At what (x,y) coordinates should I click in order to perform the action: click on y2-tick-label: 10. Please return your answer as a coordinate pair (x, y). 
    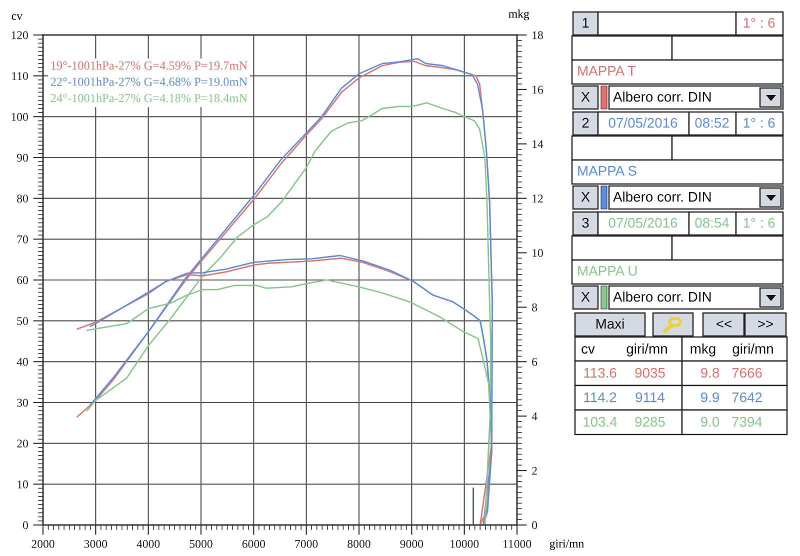
    Looking at the image, I should click on (537, 253).